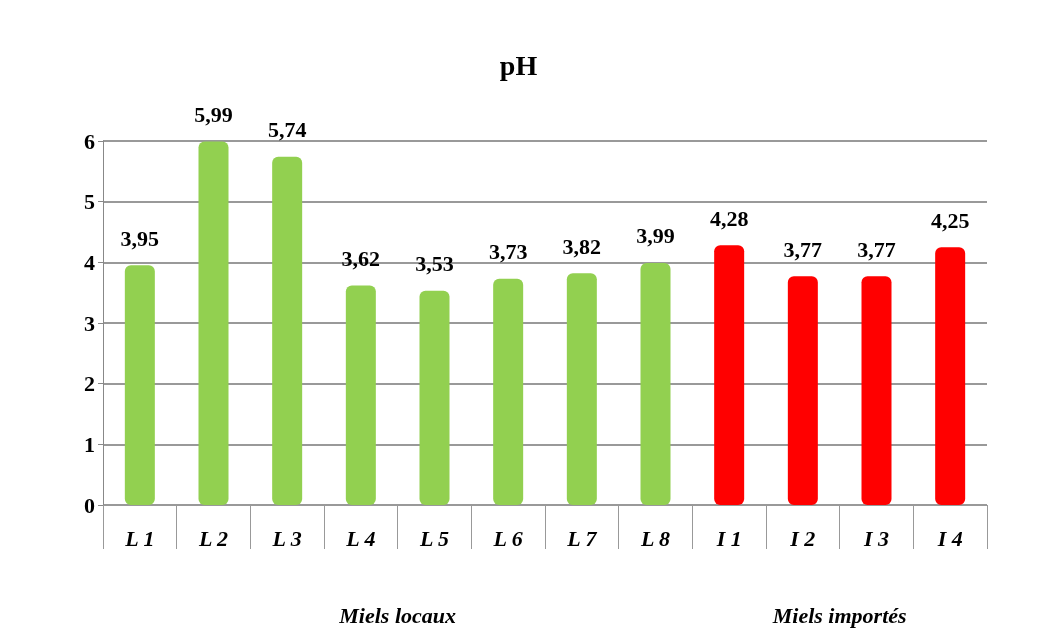 This screenshot has width=1037, height=639. Describe the element at coordinates (582, 538) in the screenshot. I see `x-tick-label: L 7` at that location.